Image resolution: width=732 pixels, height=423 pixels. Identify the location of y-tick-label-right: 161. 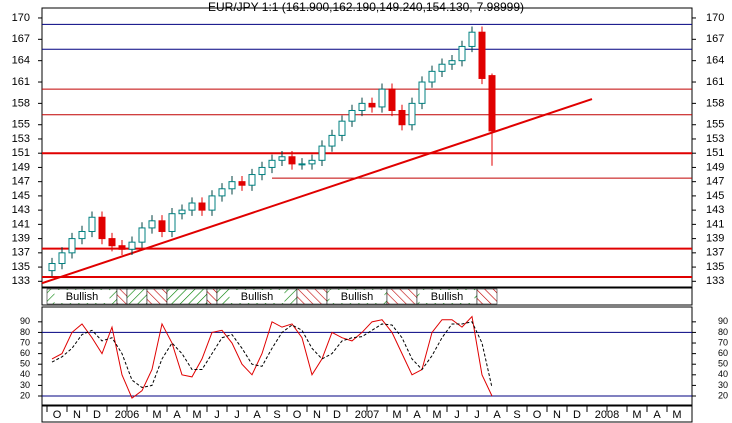
(715, 82).